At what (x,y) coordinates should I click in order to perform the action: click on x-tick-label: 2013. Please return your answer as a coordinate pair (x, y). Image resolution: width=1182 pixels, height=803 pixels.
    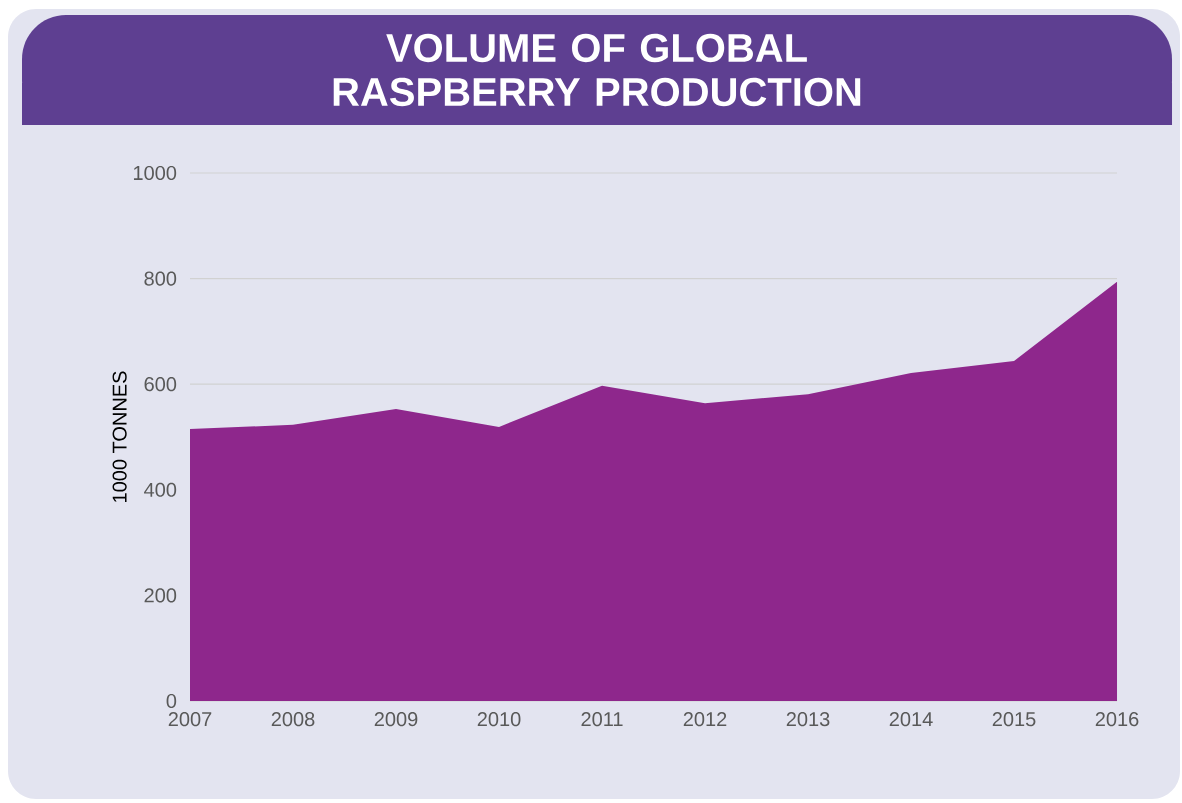
    Looking at the image, I should click on (808, 719).